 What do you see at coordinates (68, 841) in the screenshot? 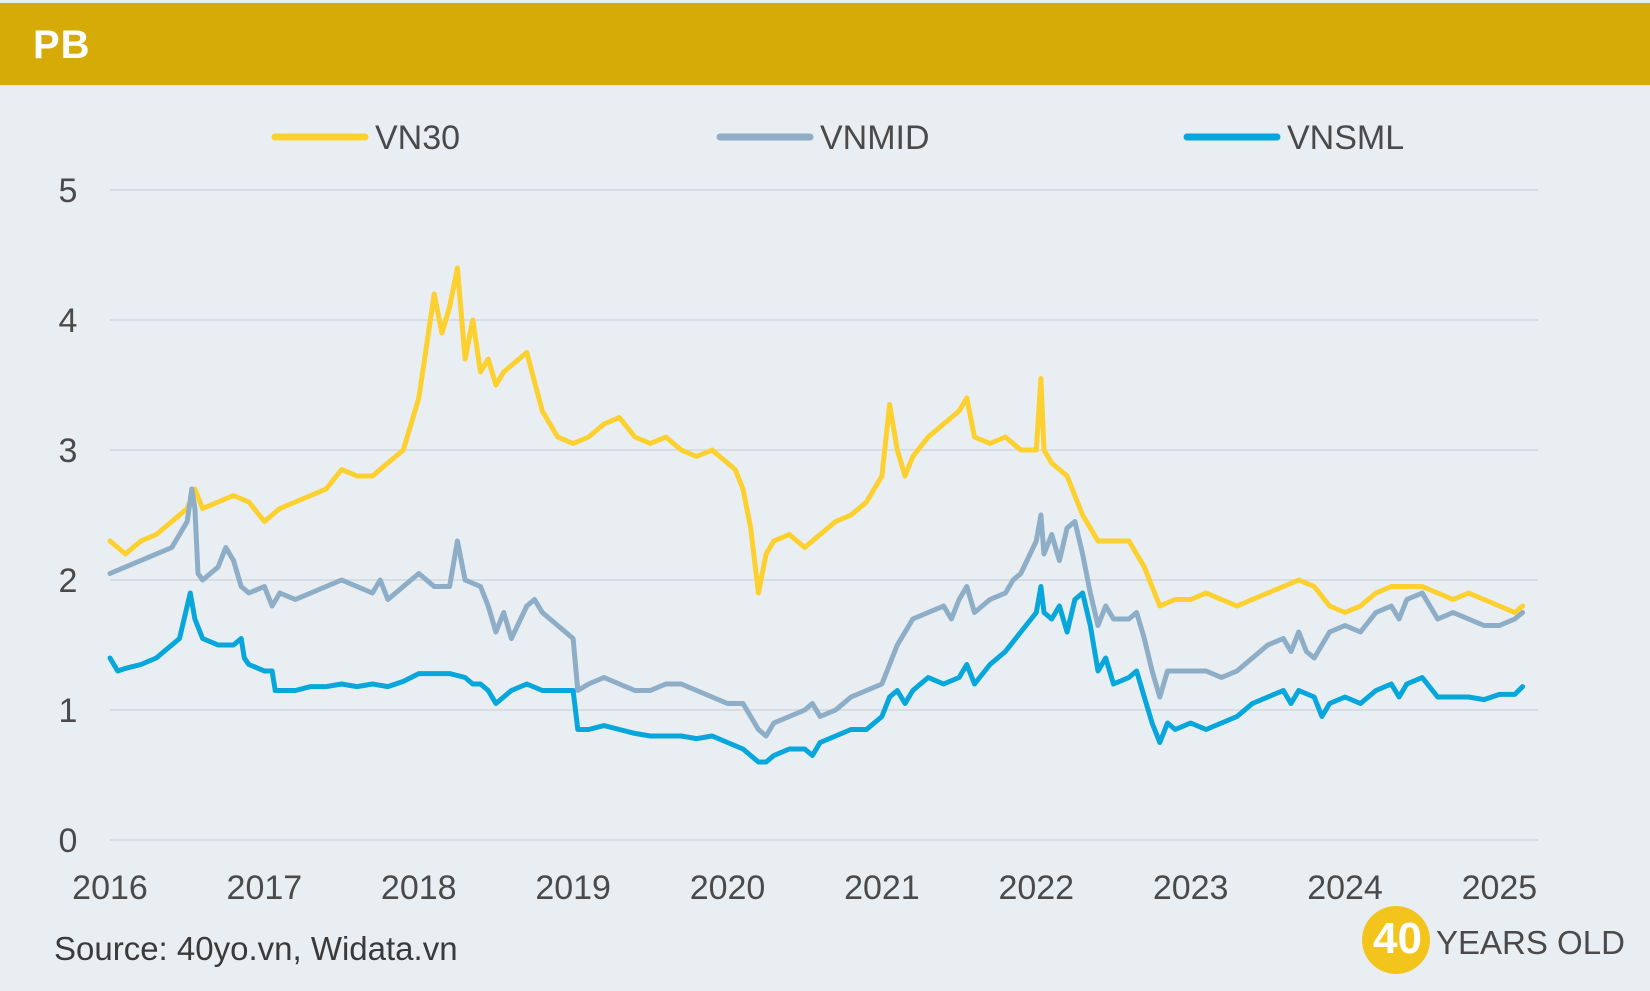
I see `y-tick-label: 0` at bounding box center [68, 841].